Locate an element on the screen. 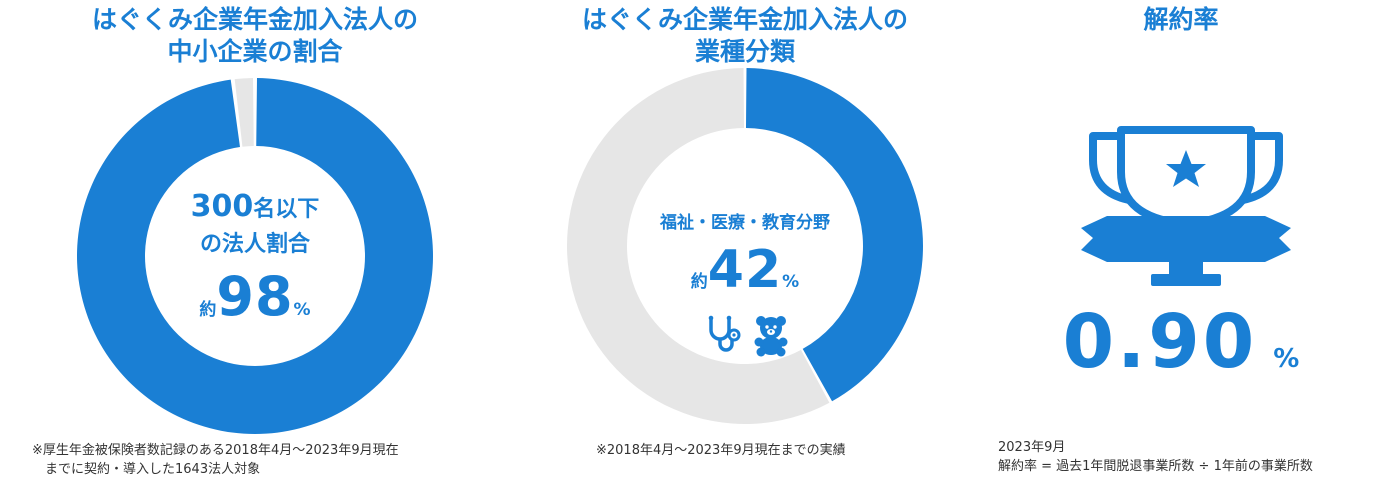 The image size is (1382, 485). panel2-value-unit: % is located at coordinates (791, 282).